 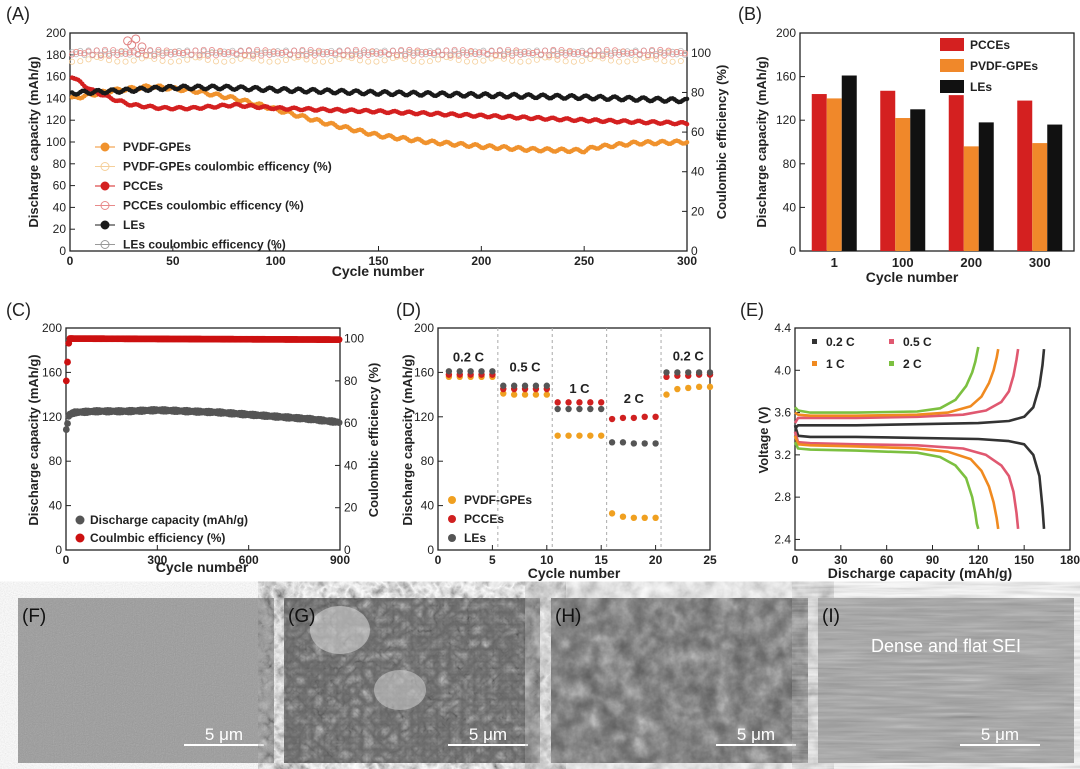 I want to click on e-curve-charge-2c, so click(x=887, y=380).